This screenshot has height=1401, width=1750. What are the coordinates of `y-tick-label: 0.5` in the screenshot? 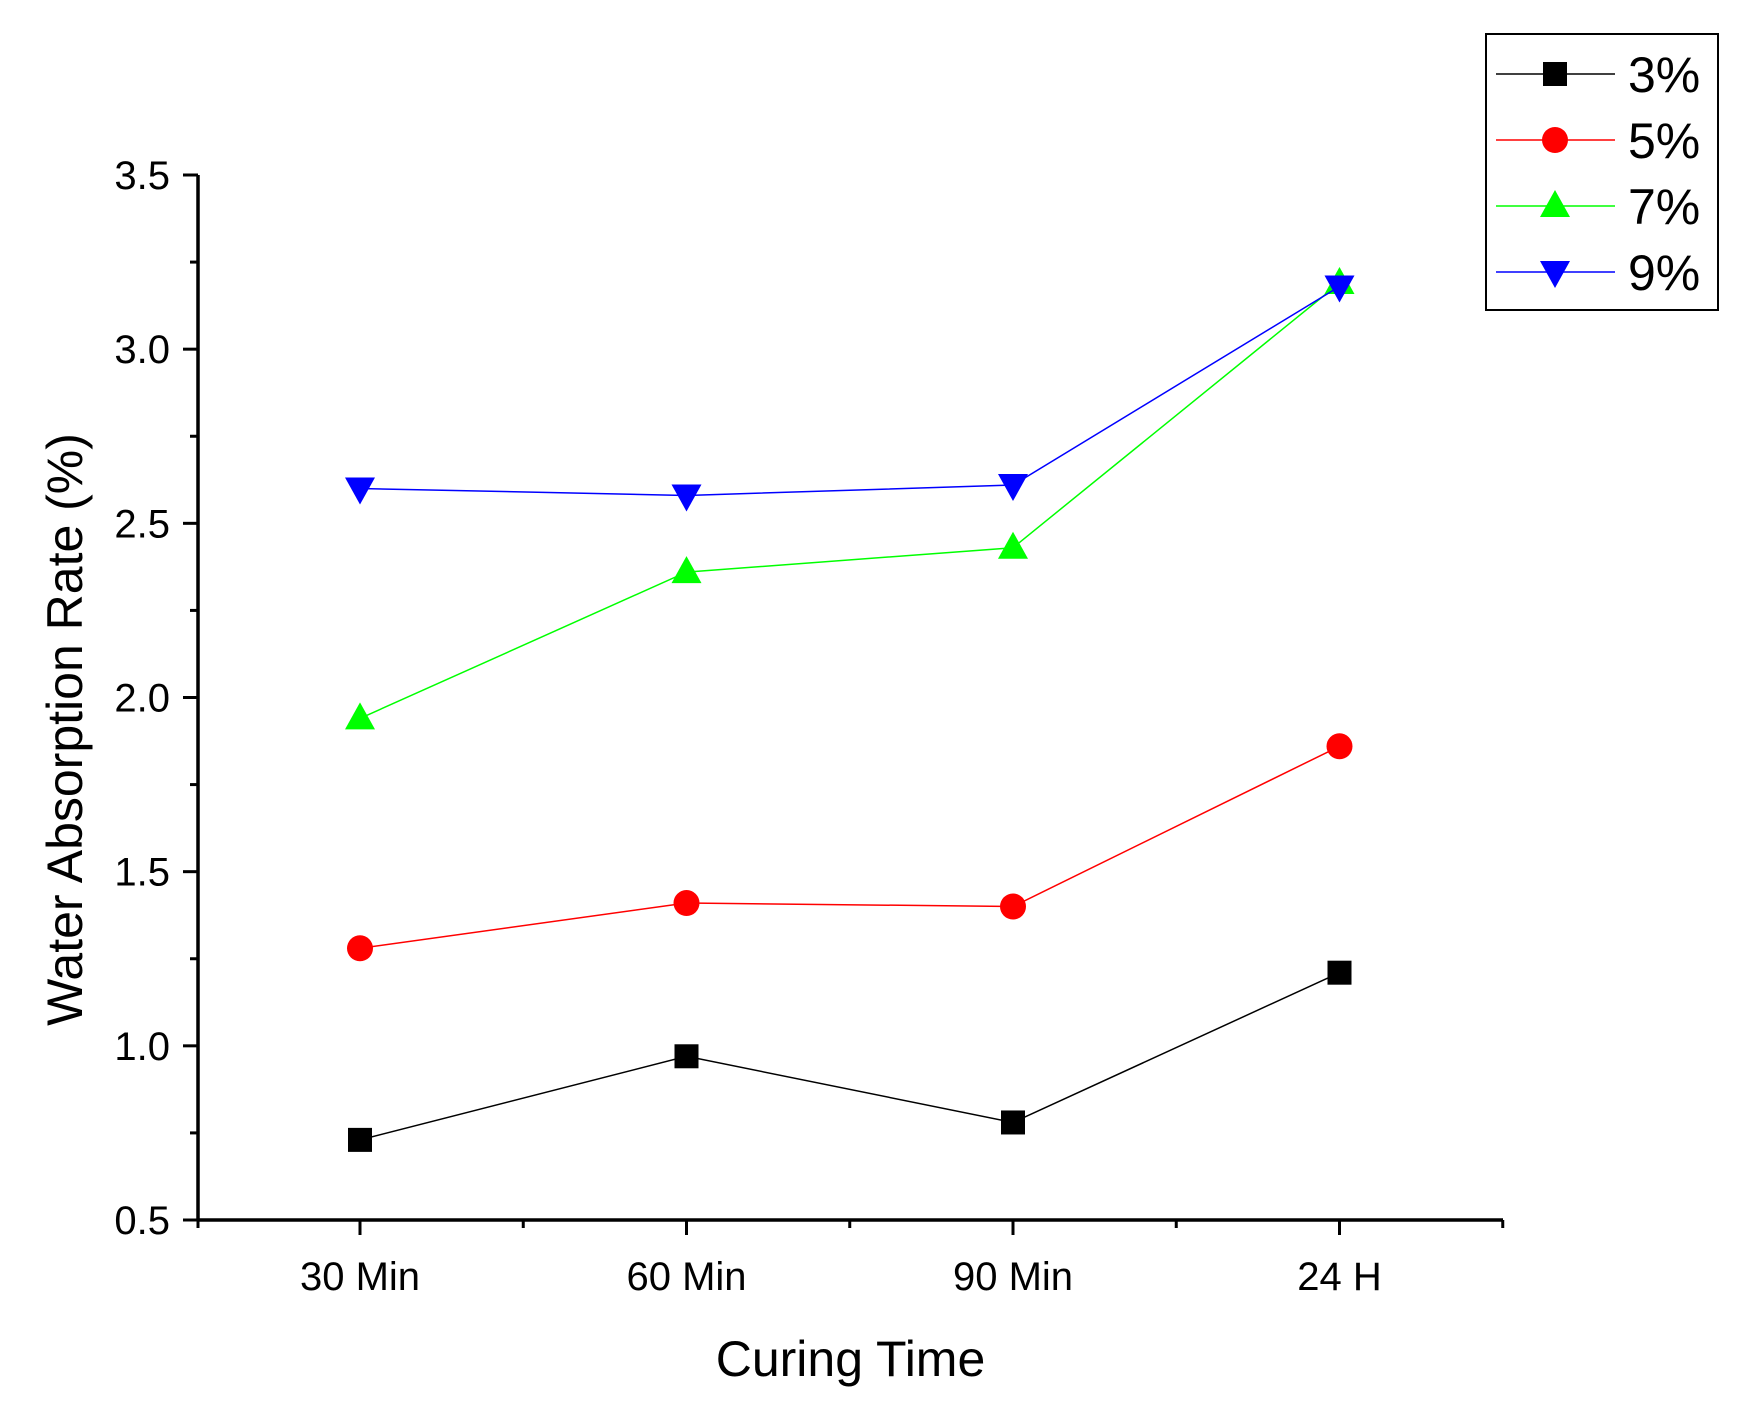 It's located at (142, 1221).